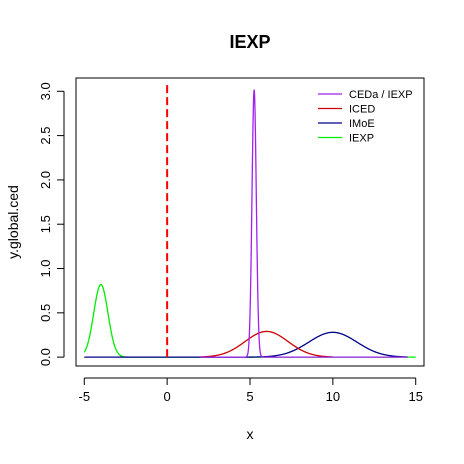 Image resolution: width=464 pixels, height=464 pixels. Describe the element at coordinates (361, 139) in the screenshot. I see `legend-label: IEXP` at that location.